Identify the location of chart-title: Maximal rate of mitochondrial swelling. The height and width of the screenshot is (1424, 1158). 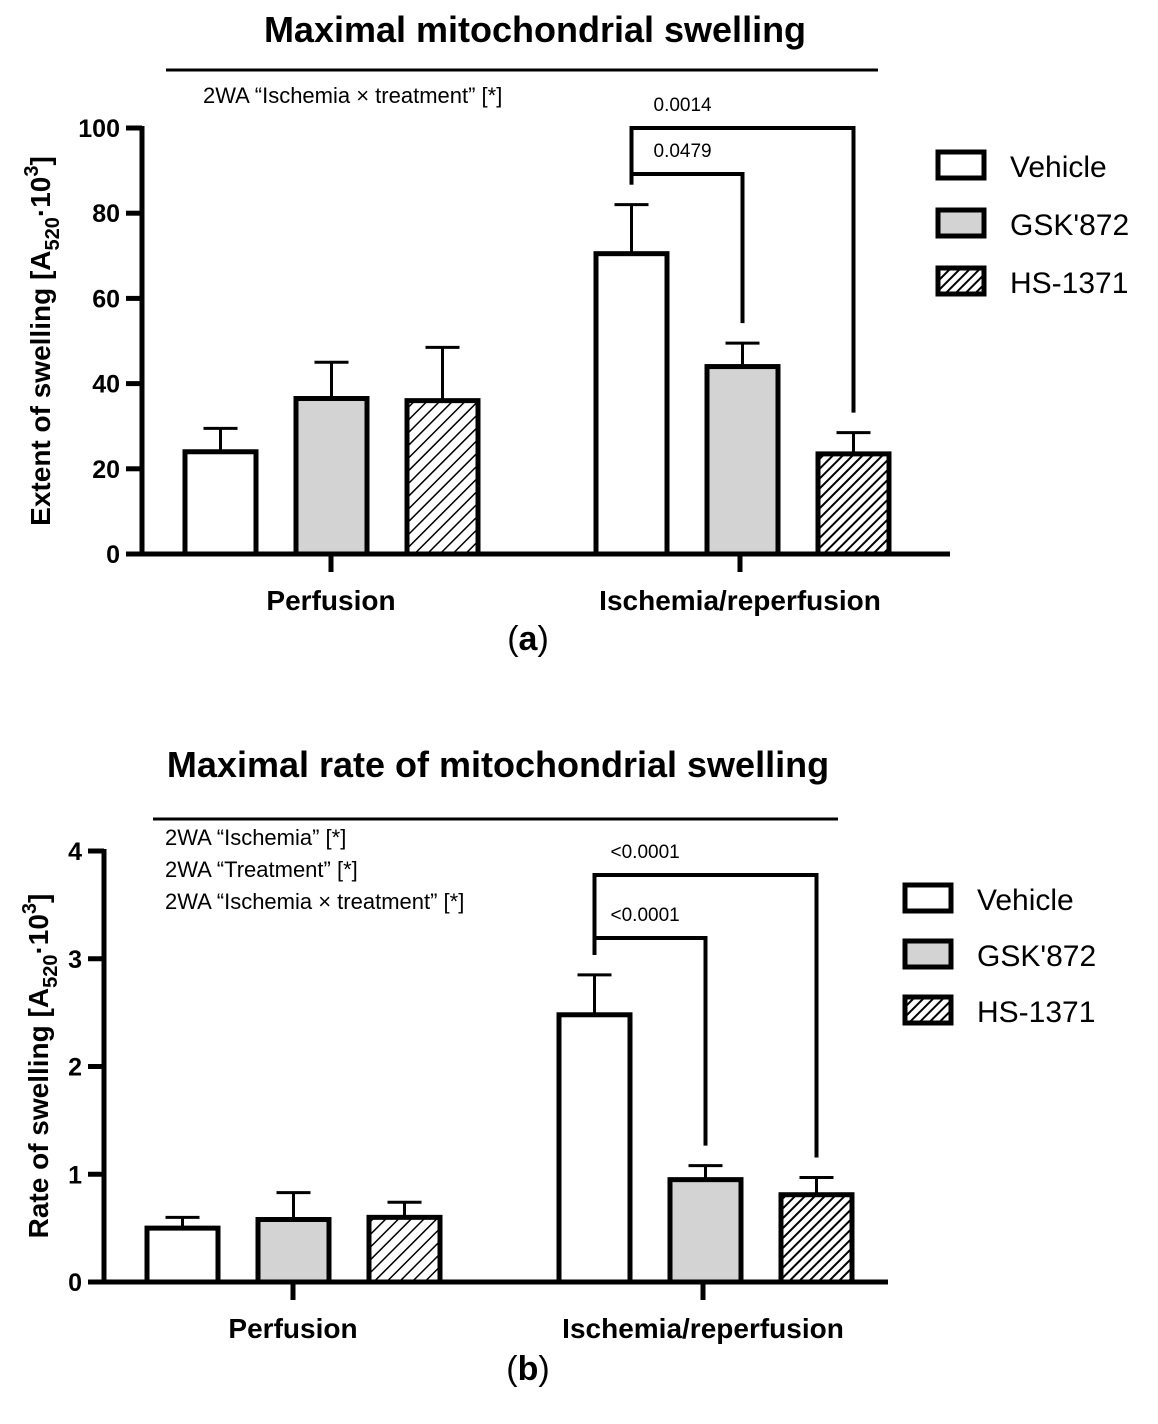
(498, 764).